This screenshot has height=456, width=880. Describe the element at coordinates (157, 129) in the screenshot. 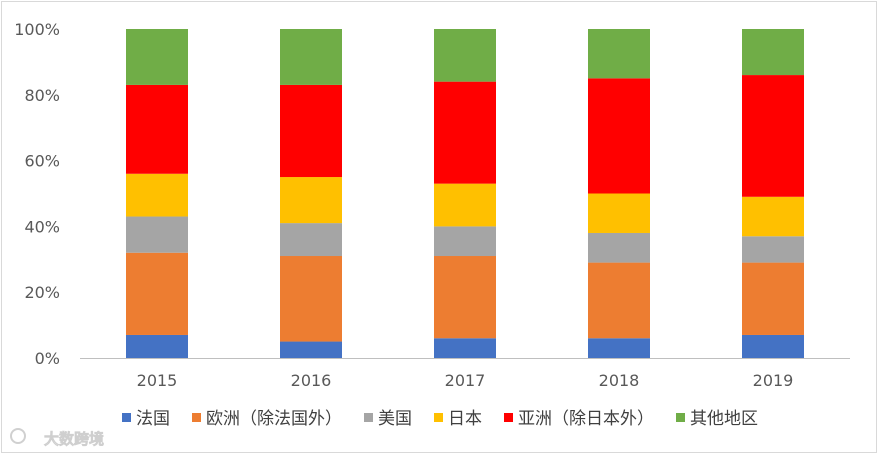

I see `bar-segment-2015-s4` at that location.